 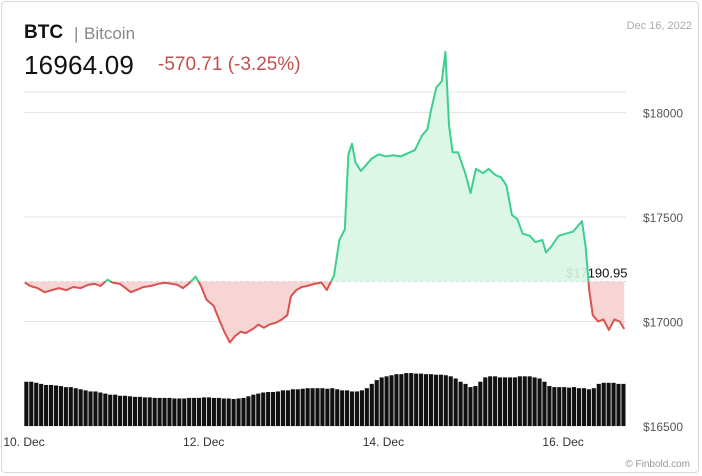 What do you see at coordinates (194, 279) in the screenshot?
I see `price-line-up` at bounding box center [194, 279].